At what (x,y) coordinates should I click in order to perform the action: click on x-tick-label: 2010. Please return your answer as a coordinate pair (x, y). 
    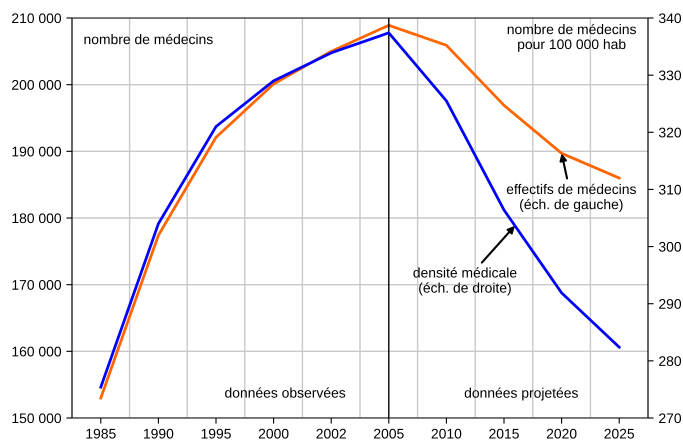
    Looking at the image, I should click on (447, 433).